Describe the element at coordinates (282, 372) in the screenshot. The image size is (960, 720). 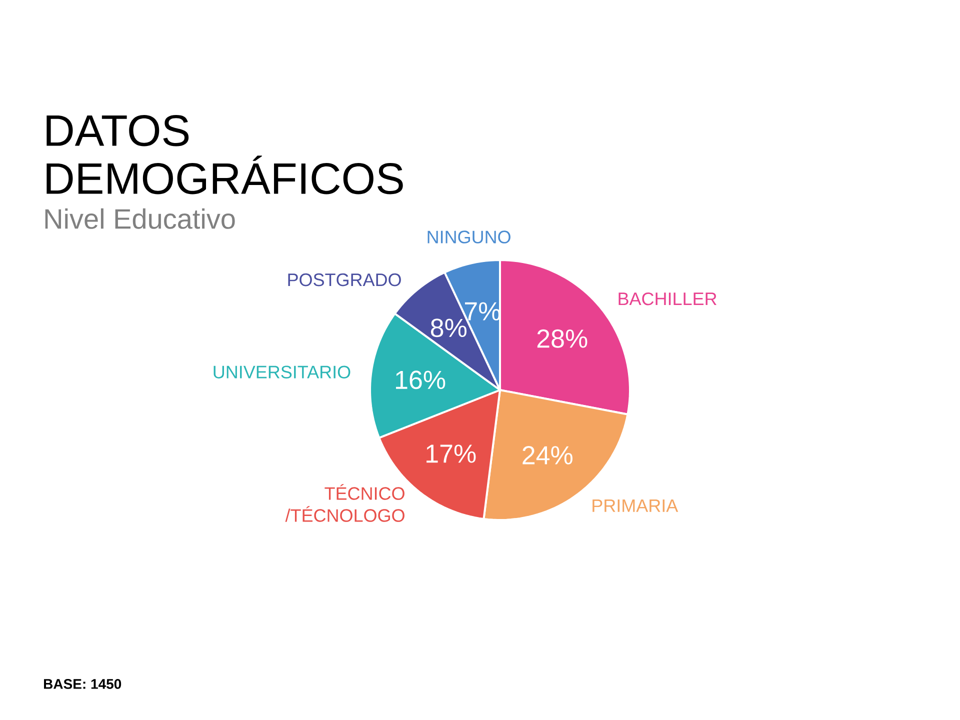
I see `slice-label: UNIVERSITARIO` at that location.